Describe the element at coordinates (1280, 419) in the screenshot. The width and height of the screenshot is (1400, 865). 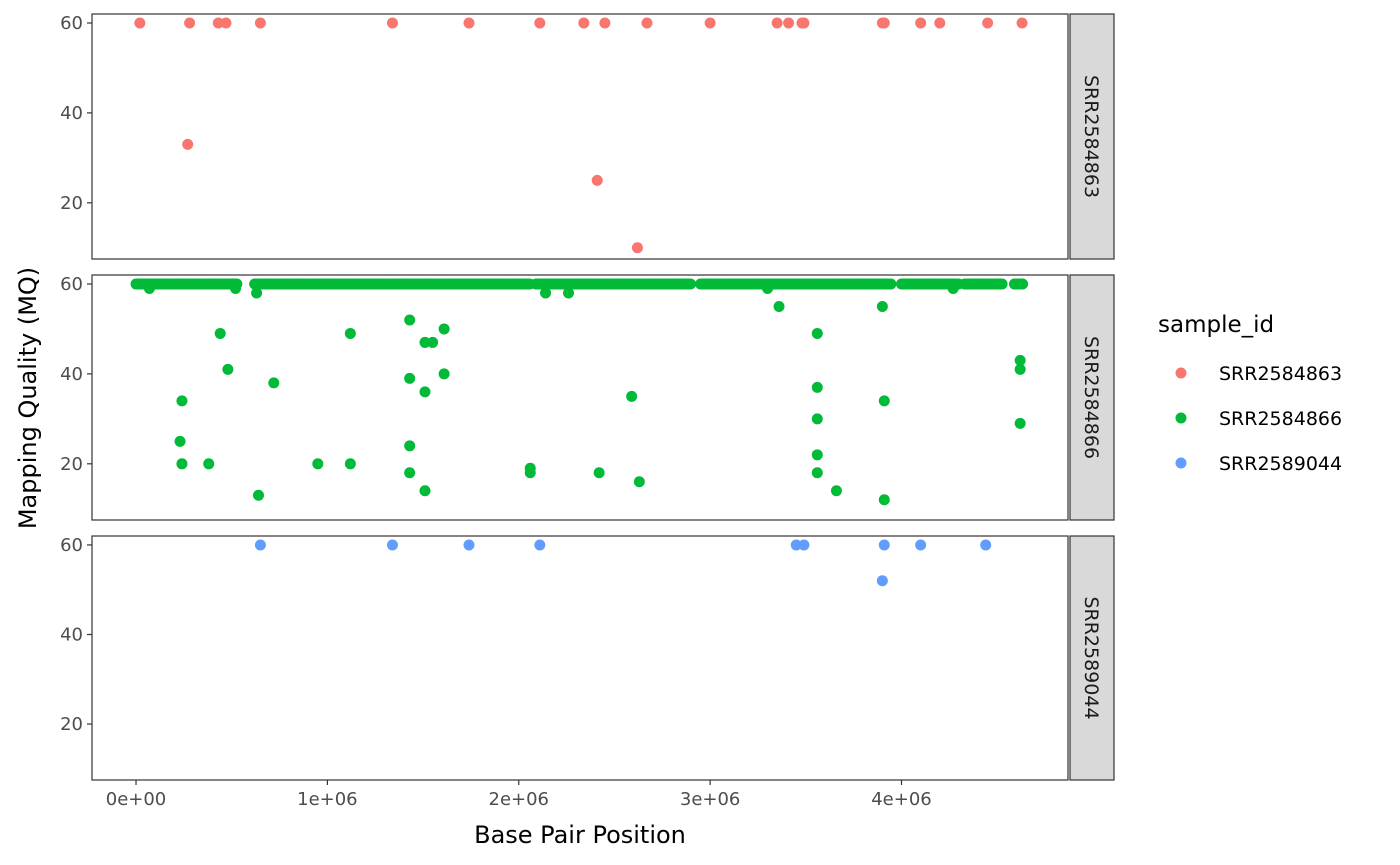
I see `legend-label: SRR2584866` at that location.